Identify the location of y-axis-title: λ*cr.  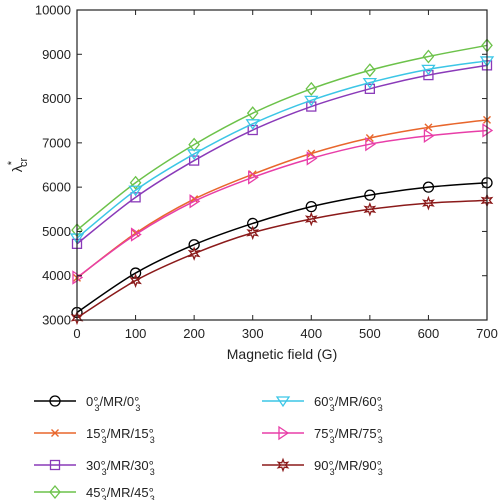
(18, 164).